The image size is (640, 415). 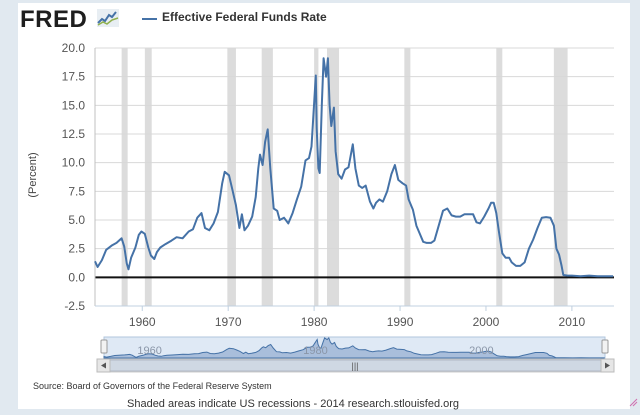 What do you see at coordinates (74, 48) in the screenshot?
I see `y-tick-label: 20.0` at bounding box center [74, 48].